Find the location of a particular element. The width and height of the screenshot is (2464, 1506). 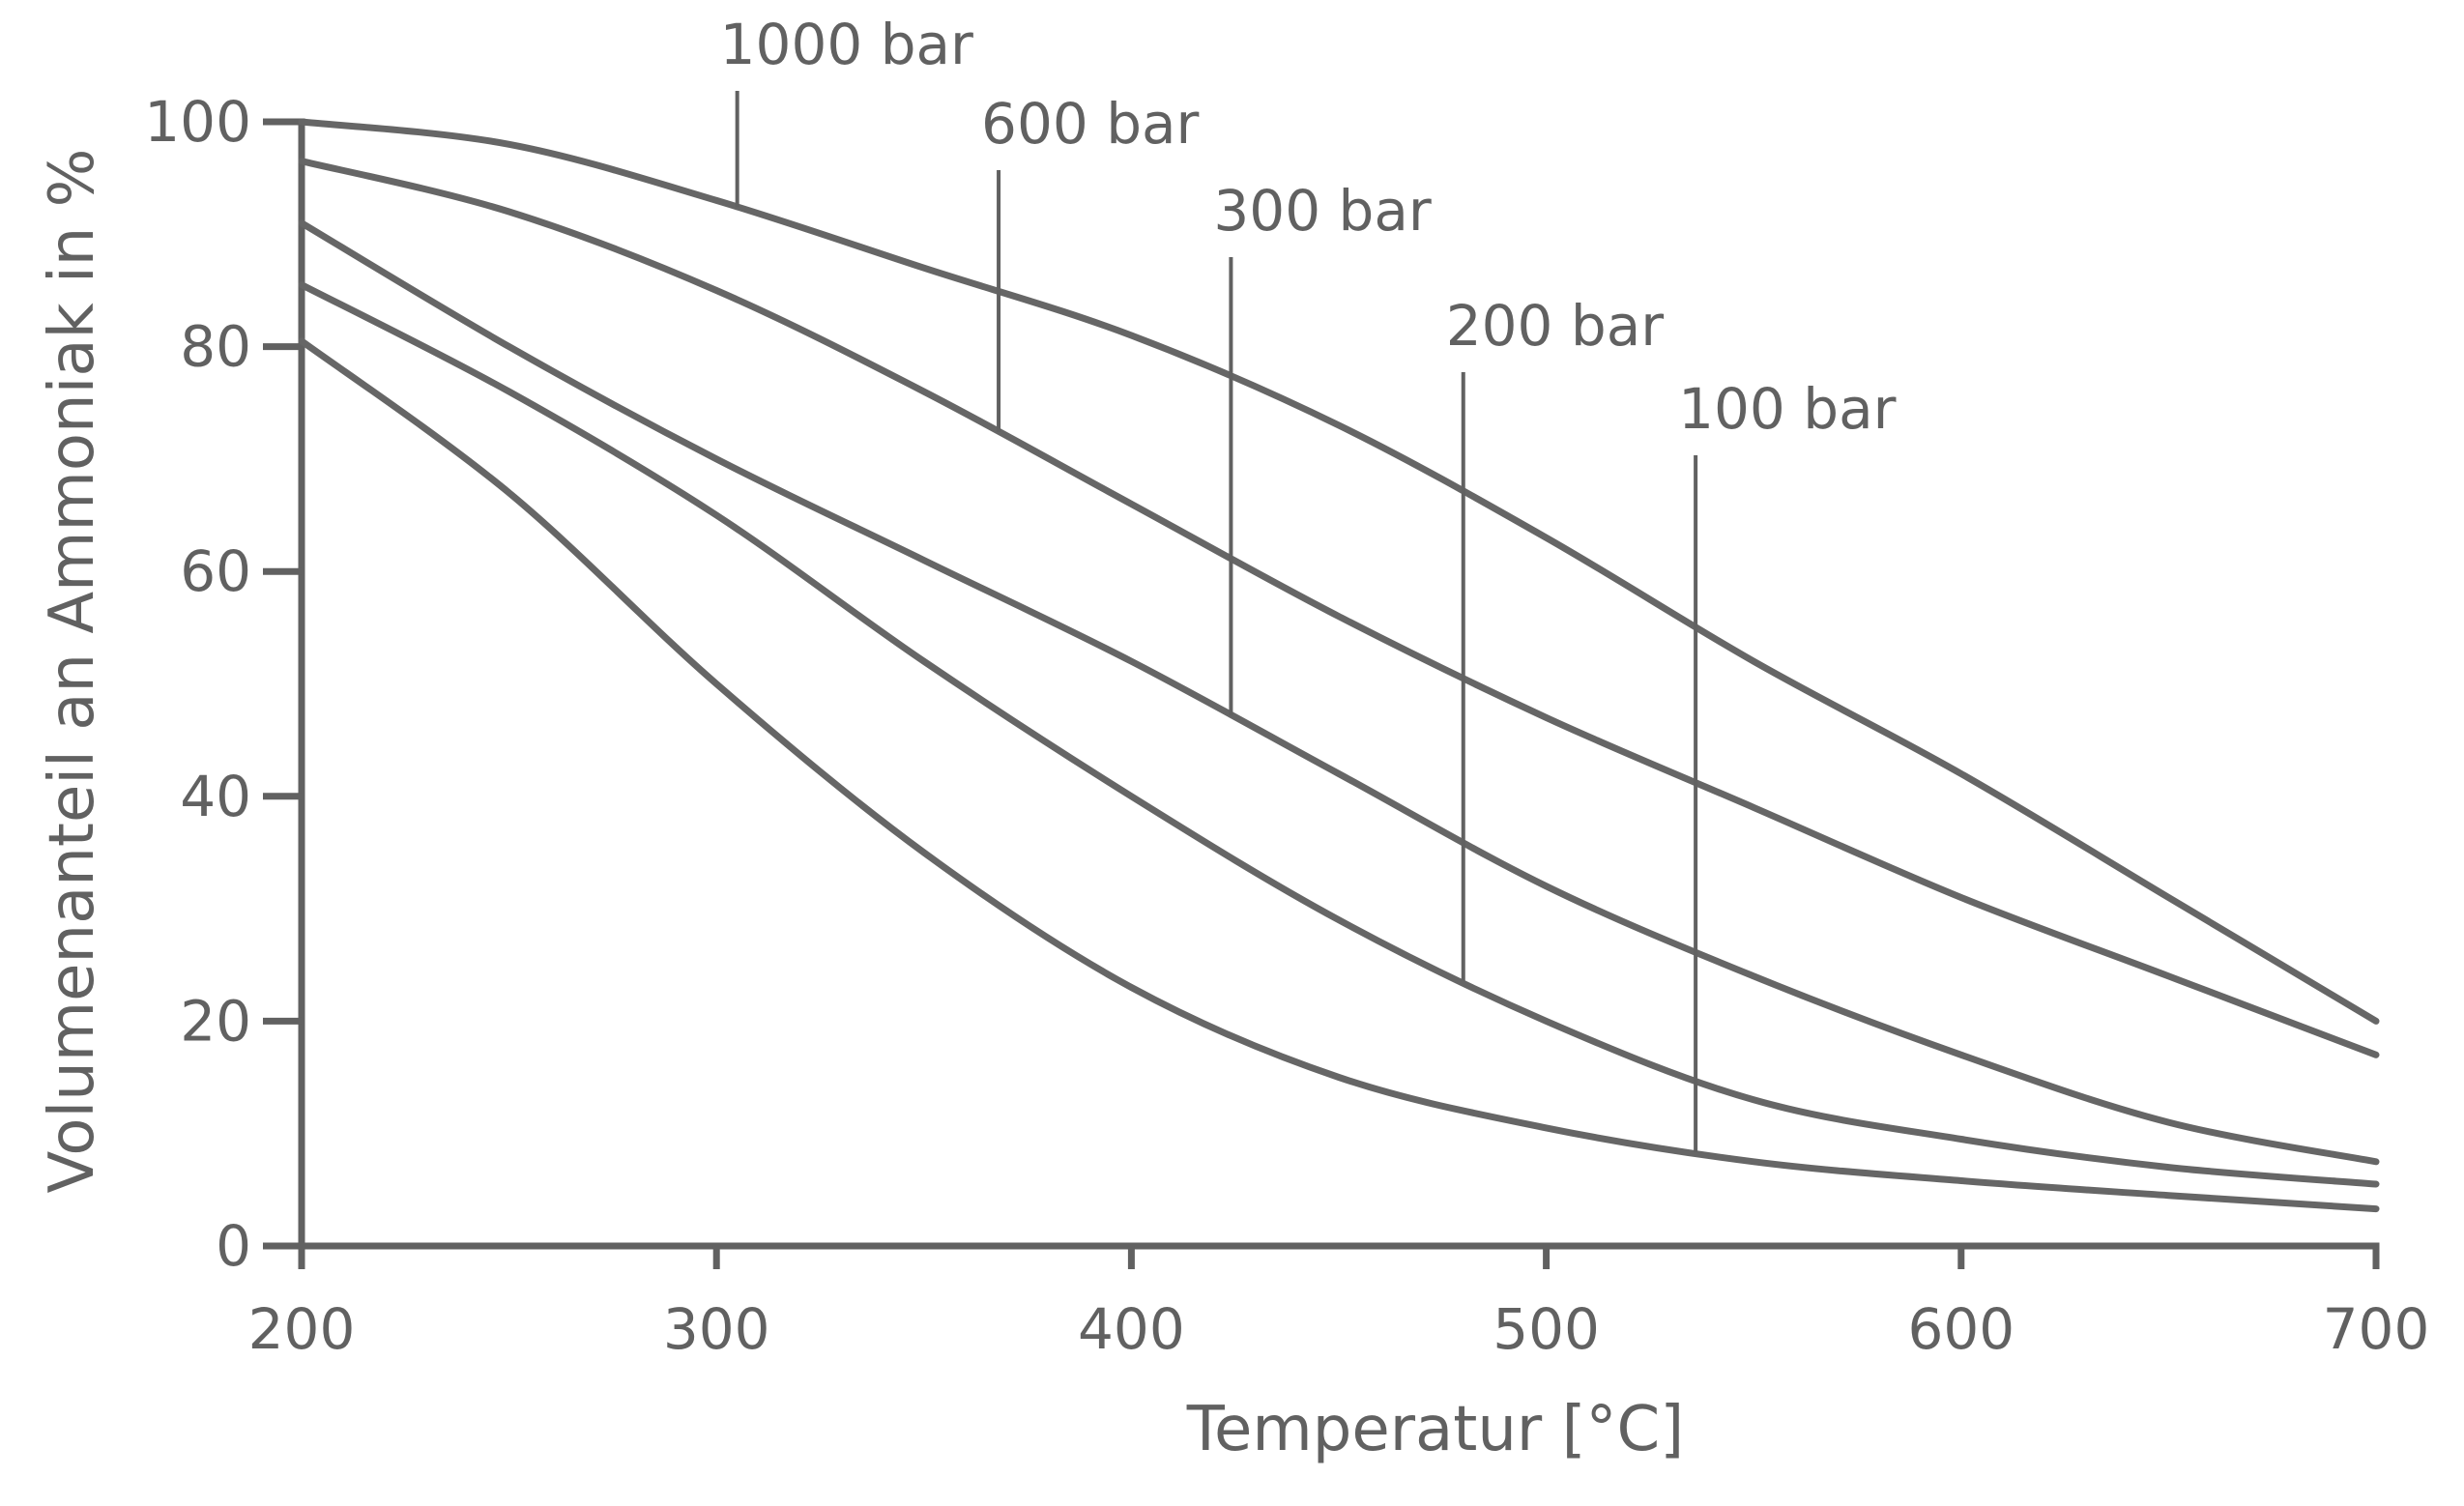

x-tick-label: 600 is located at coordinates (1961, 1329).